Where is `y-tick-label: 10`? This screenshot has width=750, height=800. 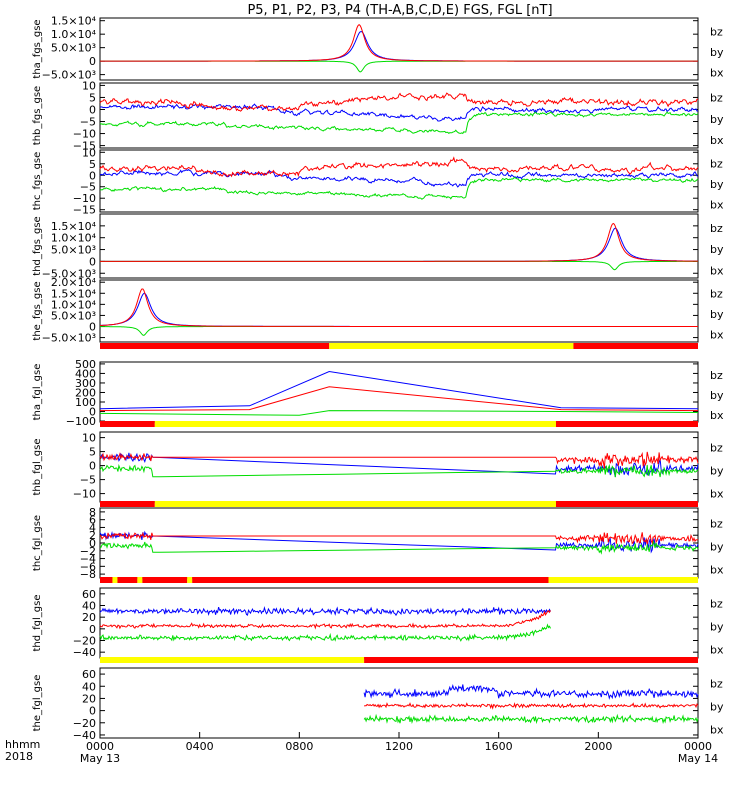 y-tick-label: 10 is located at coordinates (89, 438).